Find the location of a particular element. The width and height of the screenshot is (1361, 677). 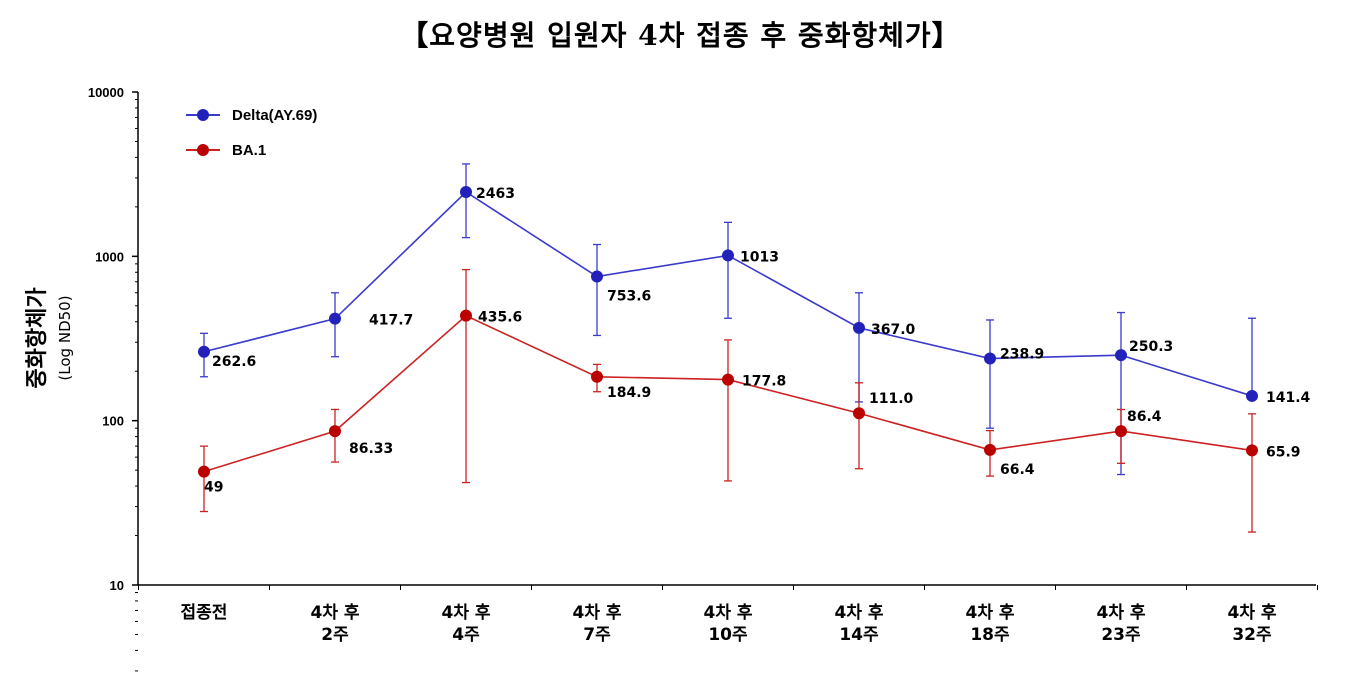

data-label: 2463 is located at coordinates (495, 194).